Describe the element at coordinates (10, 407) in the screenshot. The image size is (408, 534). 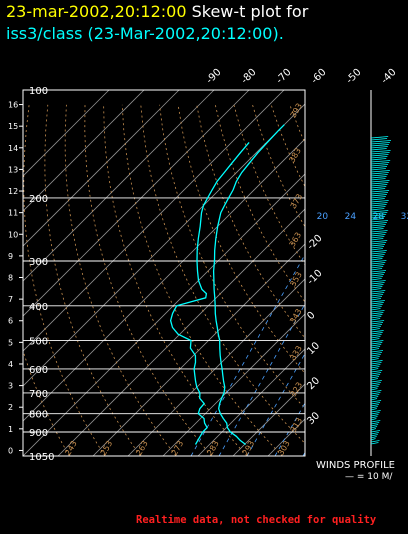
I see `height-tick-label: 2` at that location.